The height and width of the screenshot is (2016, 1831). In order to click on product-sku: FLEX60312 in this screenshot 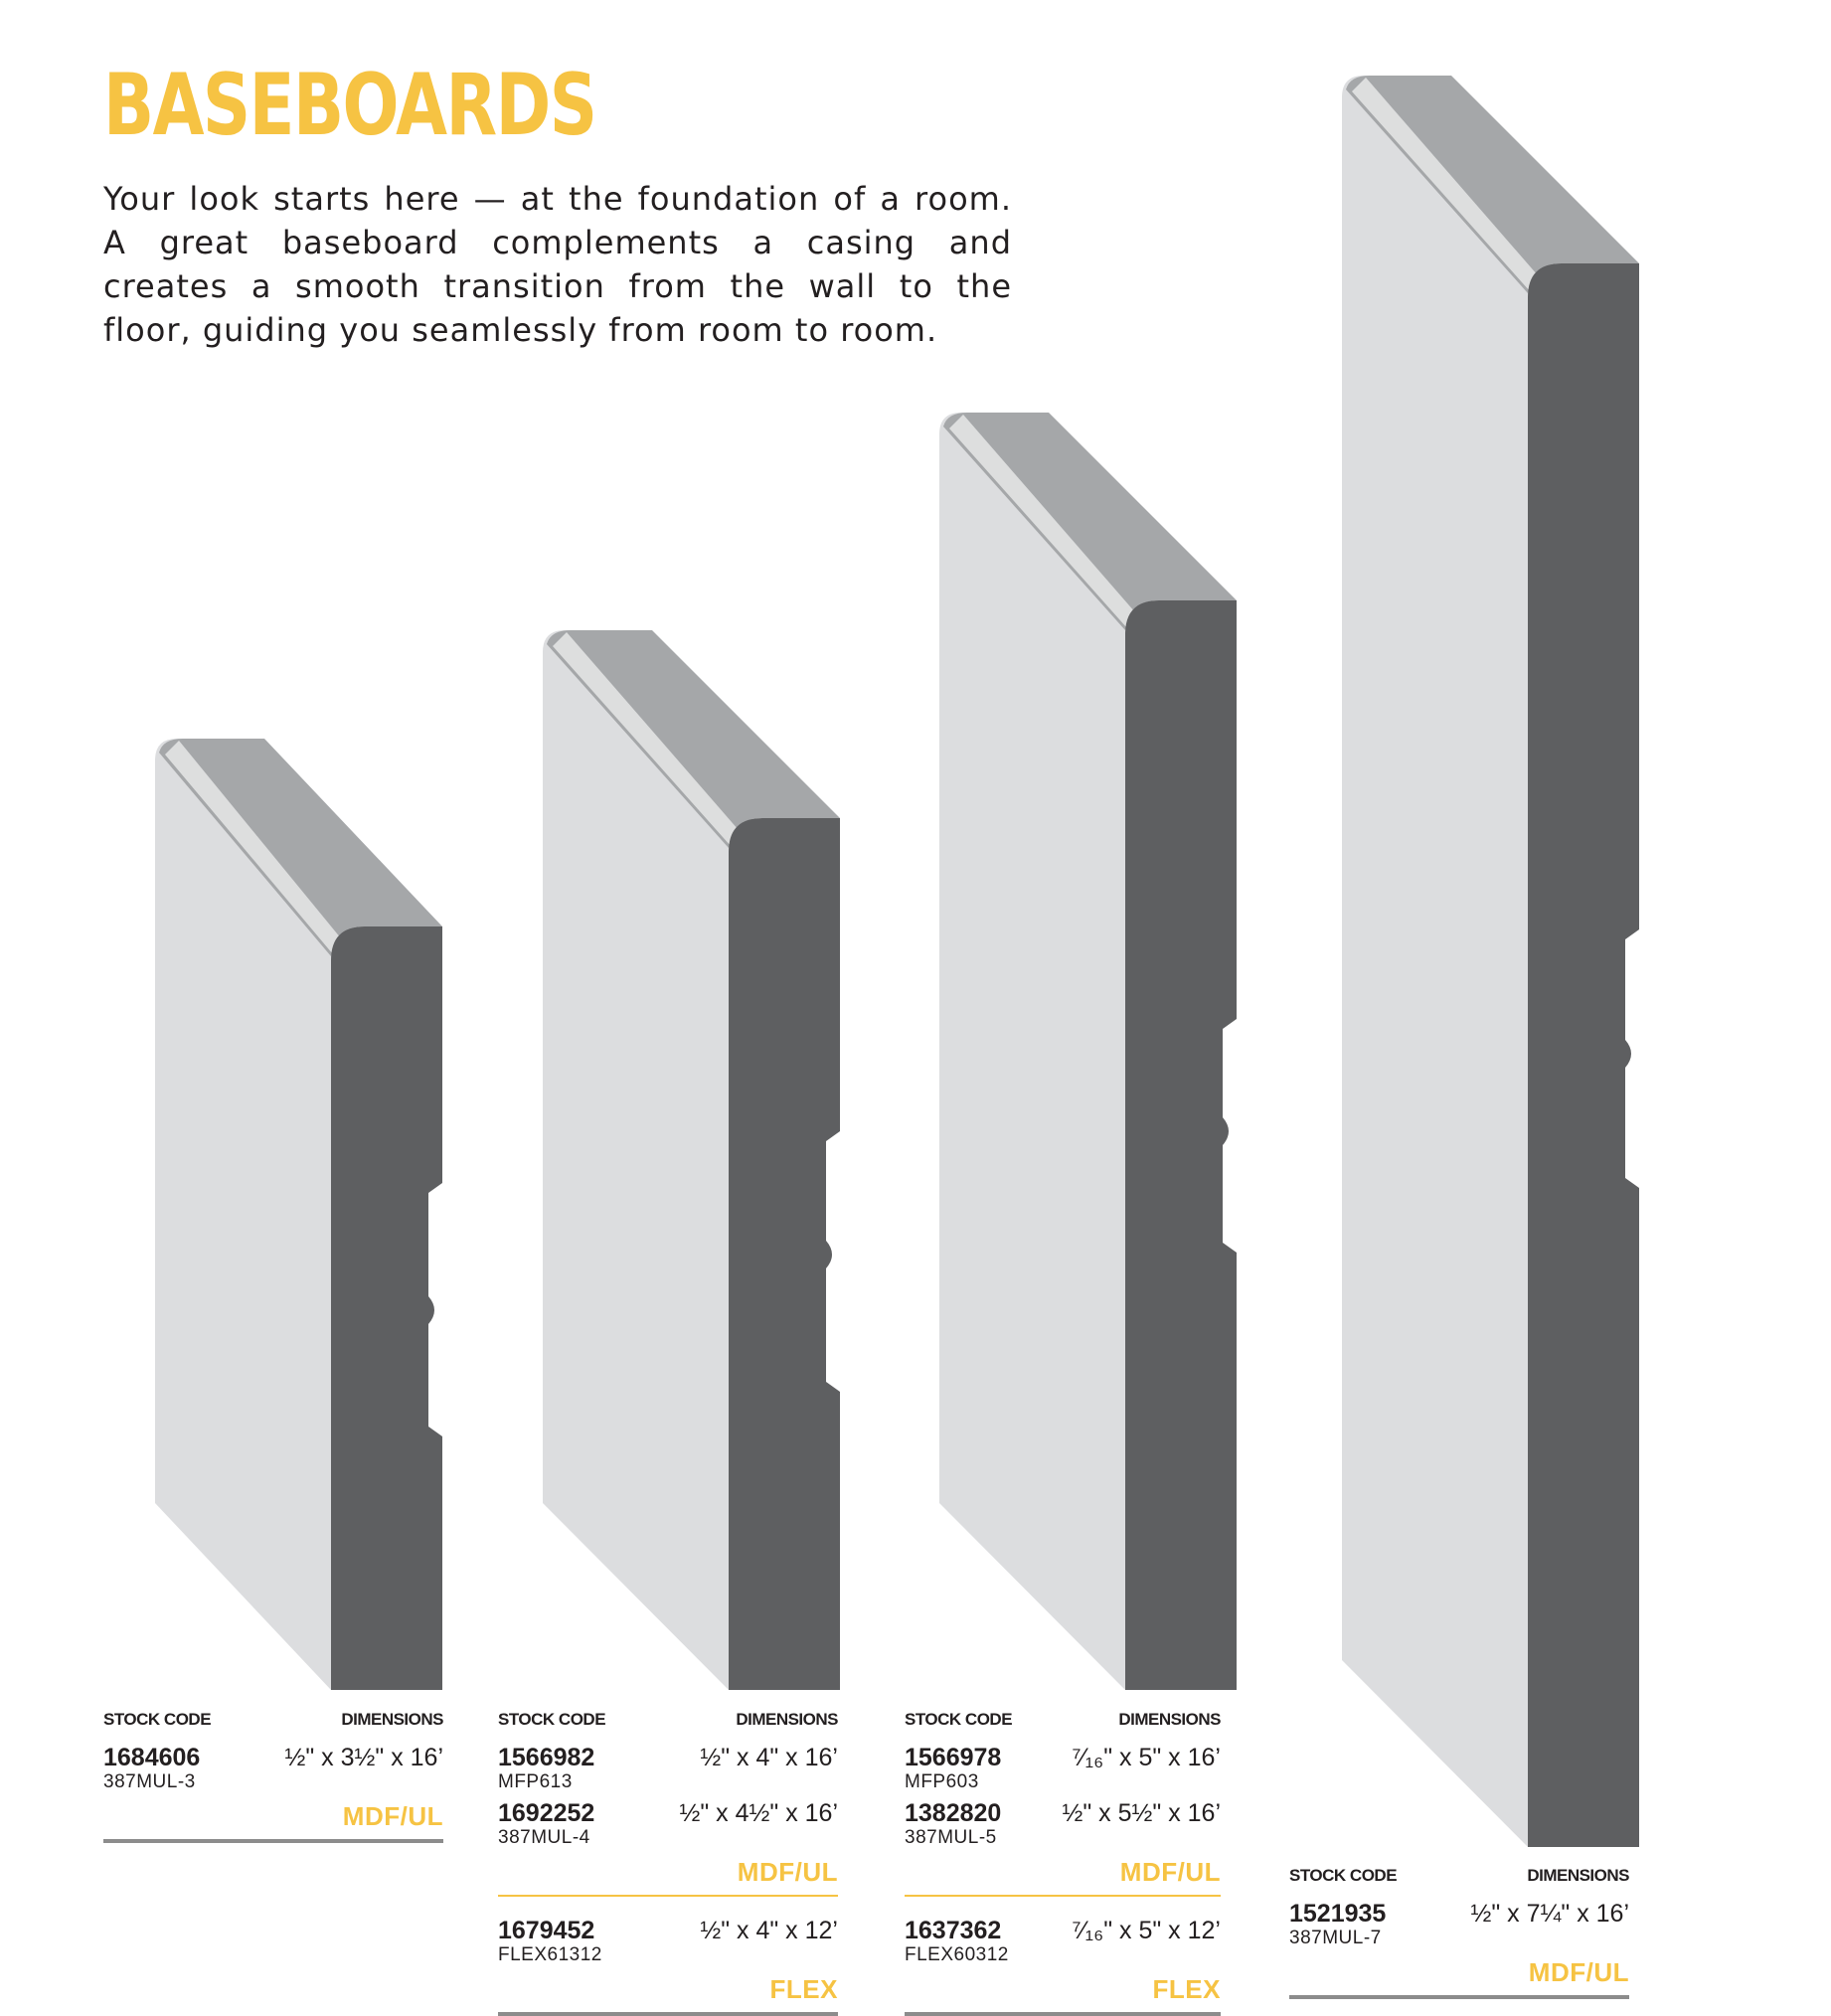, I will do `click(957, 1954)`.